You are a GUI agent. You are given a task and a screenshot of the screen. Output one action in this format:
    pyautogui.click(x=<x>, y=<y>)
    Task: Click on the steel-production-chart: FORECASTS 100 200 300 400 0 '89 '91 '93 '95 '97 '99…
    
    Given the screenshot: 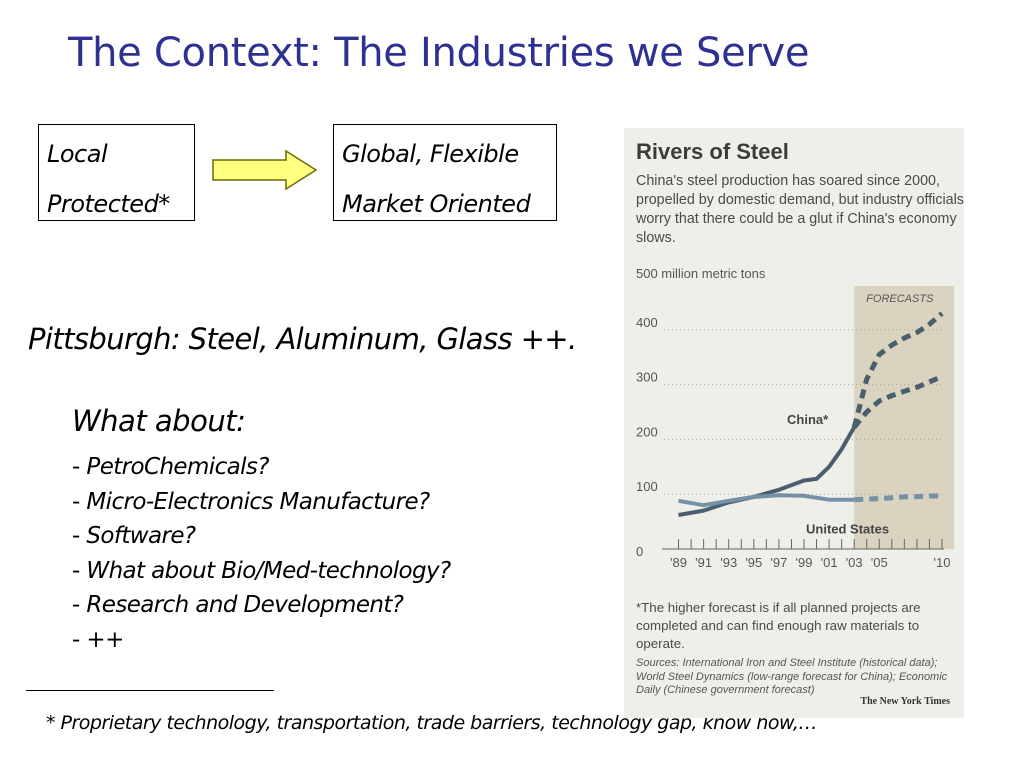 What is the action you would take?
    pyautogui.click(x=795, y=428)
    